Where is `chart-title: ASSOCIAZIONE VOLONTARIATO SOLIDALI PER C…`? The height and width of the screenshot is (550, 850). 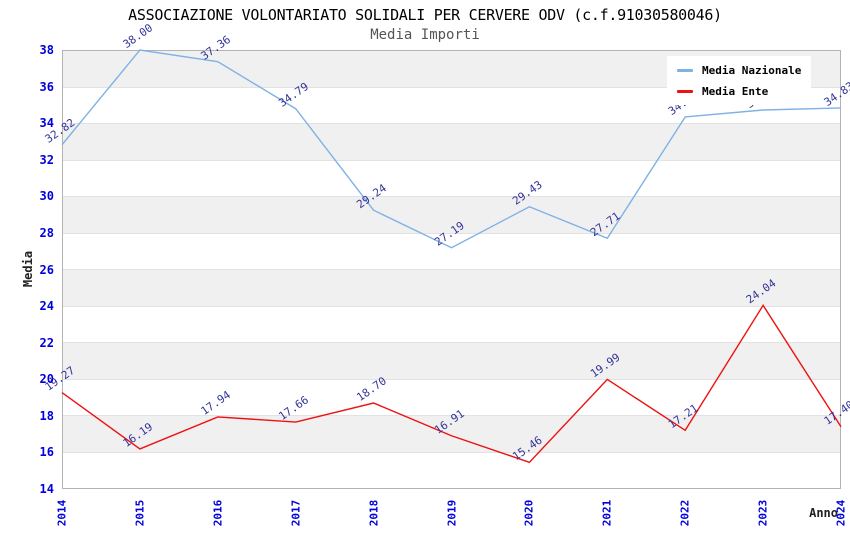 chart-title: ASSOCIAZIONE VOLONTARIATO SOLIDALI PER C… is located at coordinates (425, 15).